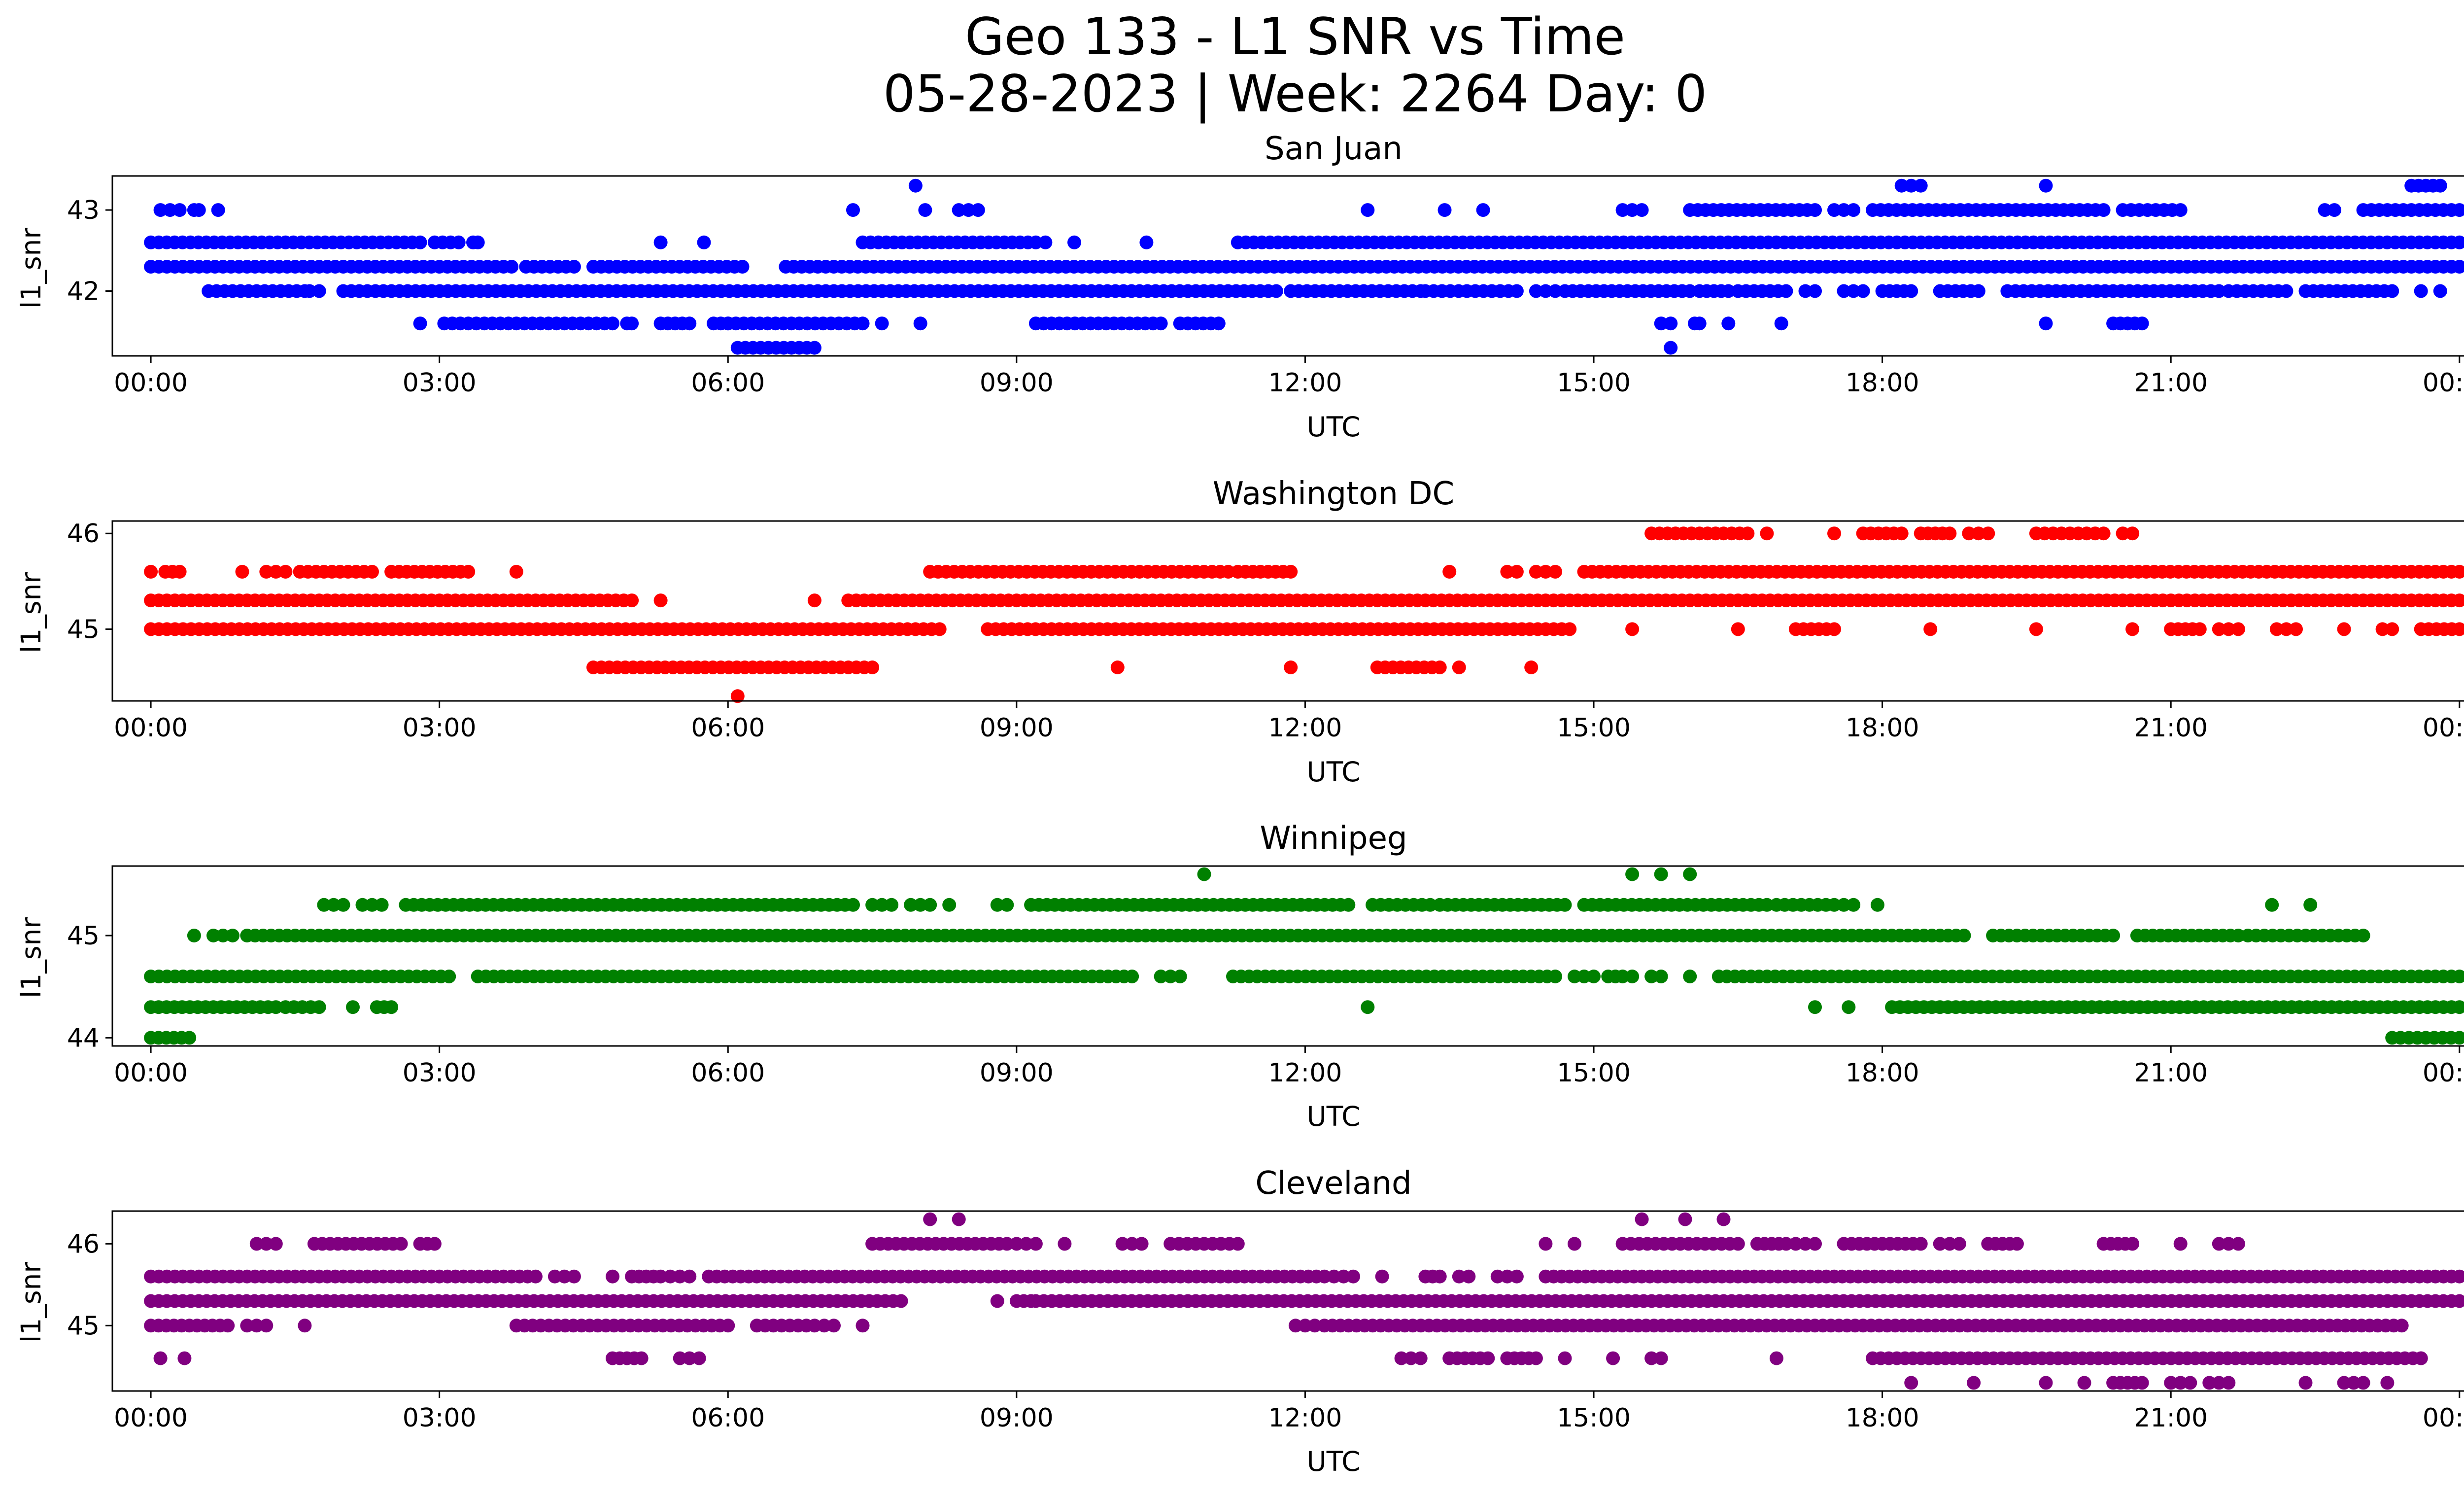 This screenshot has width=2464, height=1495. What do you see at coordinates (1295, 37) in the screenshot?
I see `figure-title-line1: Geo 133 - L1 SNR vs Time` at bounding box center [1295, 37].